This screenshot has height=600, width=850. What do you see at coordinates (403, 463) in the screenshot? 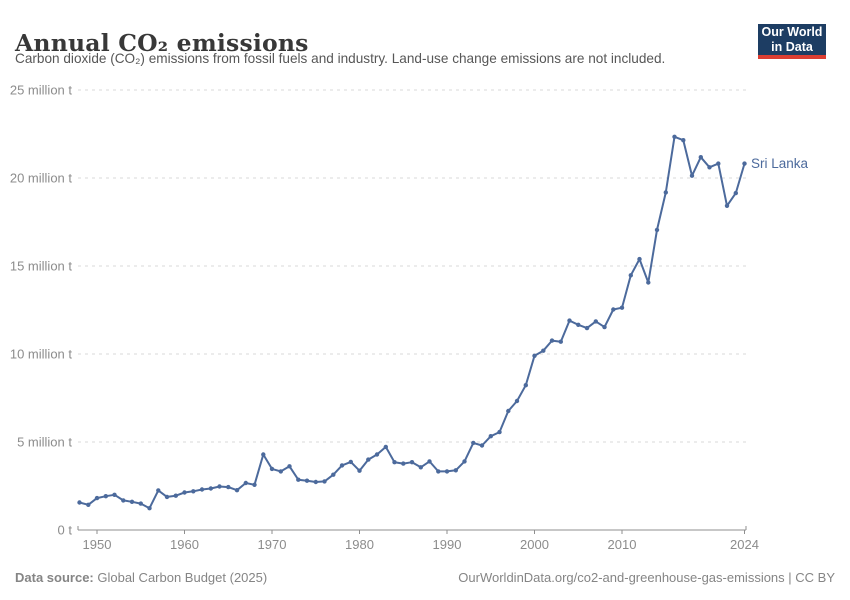
I see `data-point-1985` at bounding box center [403, 463].